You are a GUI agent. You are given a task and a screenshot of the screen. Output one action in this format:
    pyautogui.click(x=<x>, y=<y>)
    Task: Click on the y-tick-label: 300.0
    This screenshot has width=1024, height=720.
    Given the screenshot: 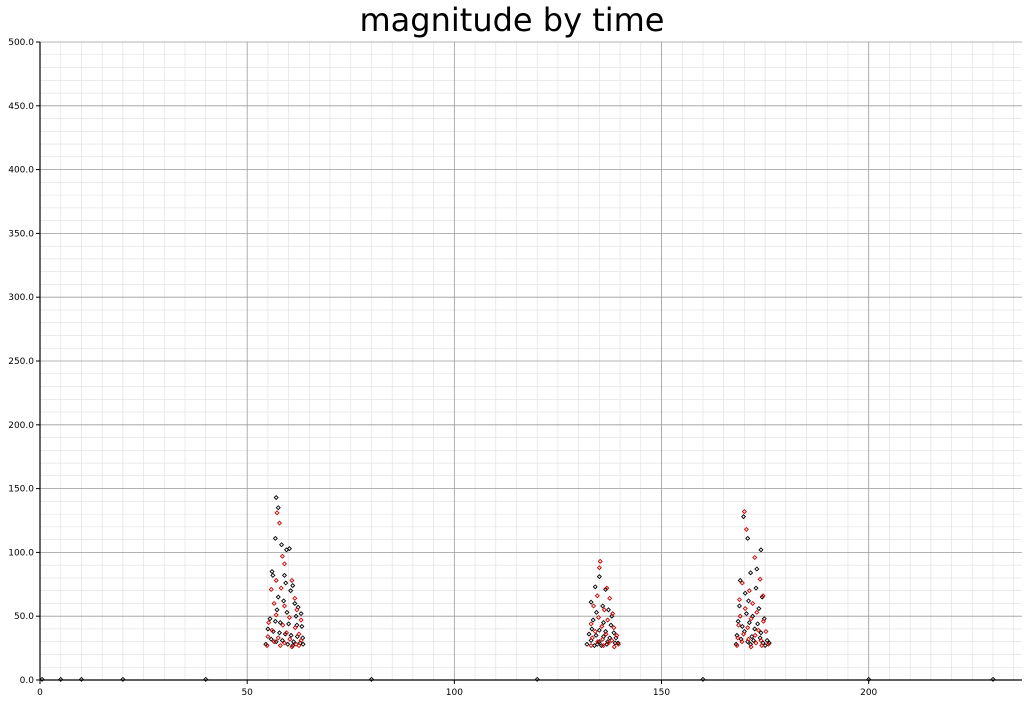 What is the action you would take?
    pyautogui.click(x=21, y=298)
    